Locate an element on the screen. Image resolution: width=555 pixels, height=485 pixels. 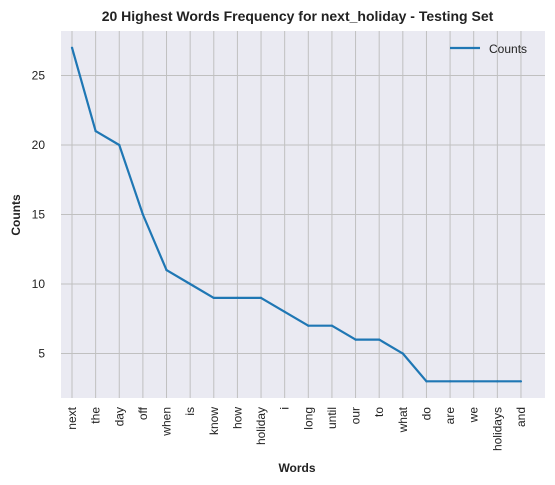
x-tick-label: know is located at coordinates (214, 421).